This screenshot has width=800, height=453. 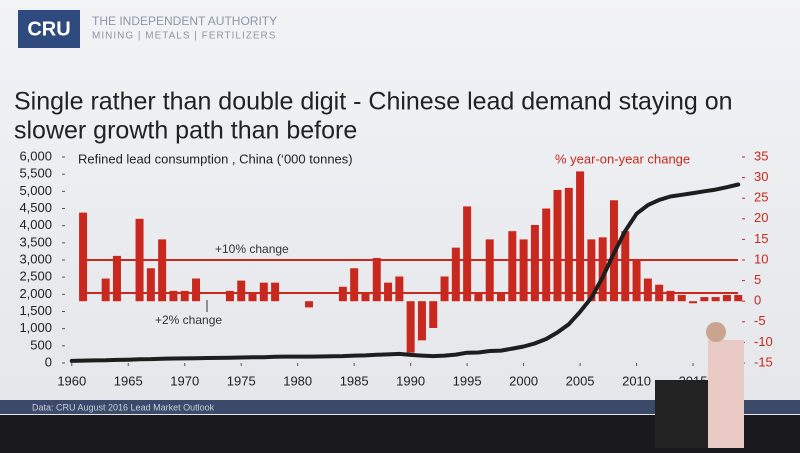 What do you see at coordinates (241, 380) in the screenshot?
I see `x-tick-label: 1975` at bounding box center [241, 380].